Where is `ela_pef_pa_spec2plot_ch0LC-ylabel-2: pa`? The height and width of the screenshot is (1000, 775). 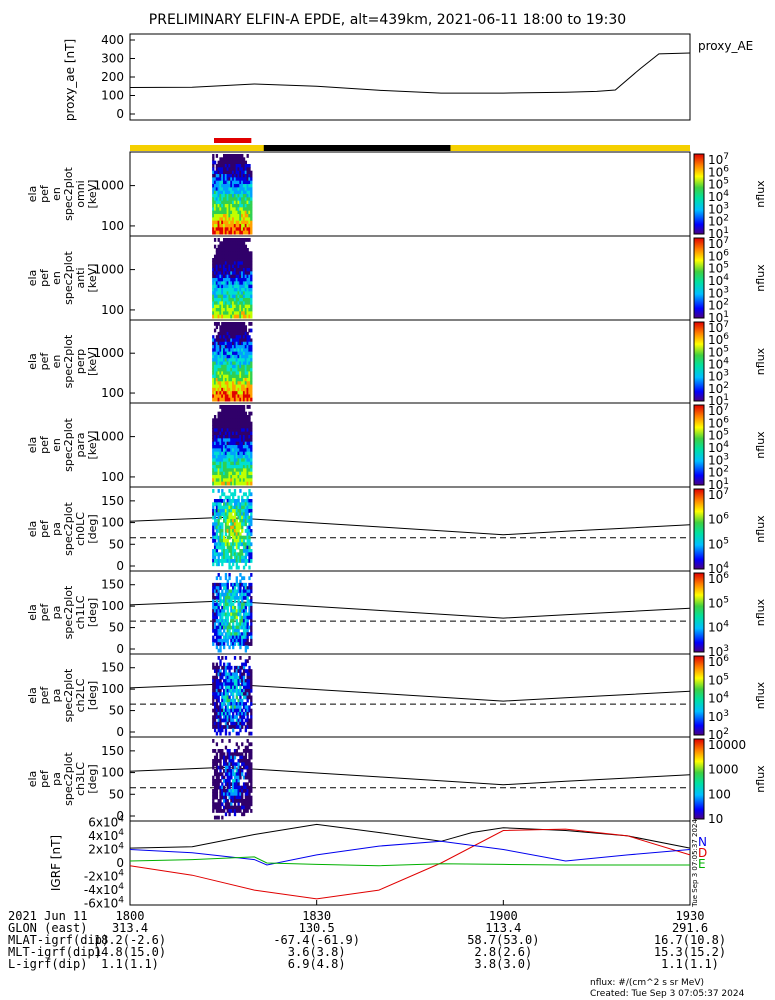
ela_pef_pa_spec2plot_ch0LC-ylabel-2: pa is located at coordinates (56, 529).